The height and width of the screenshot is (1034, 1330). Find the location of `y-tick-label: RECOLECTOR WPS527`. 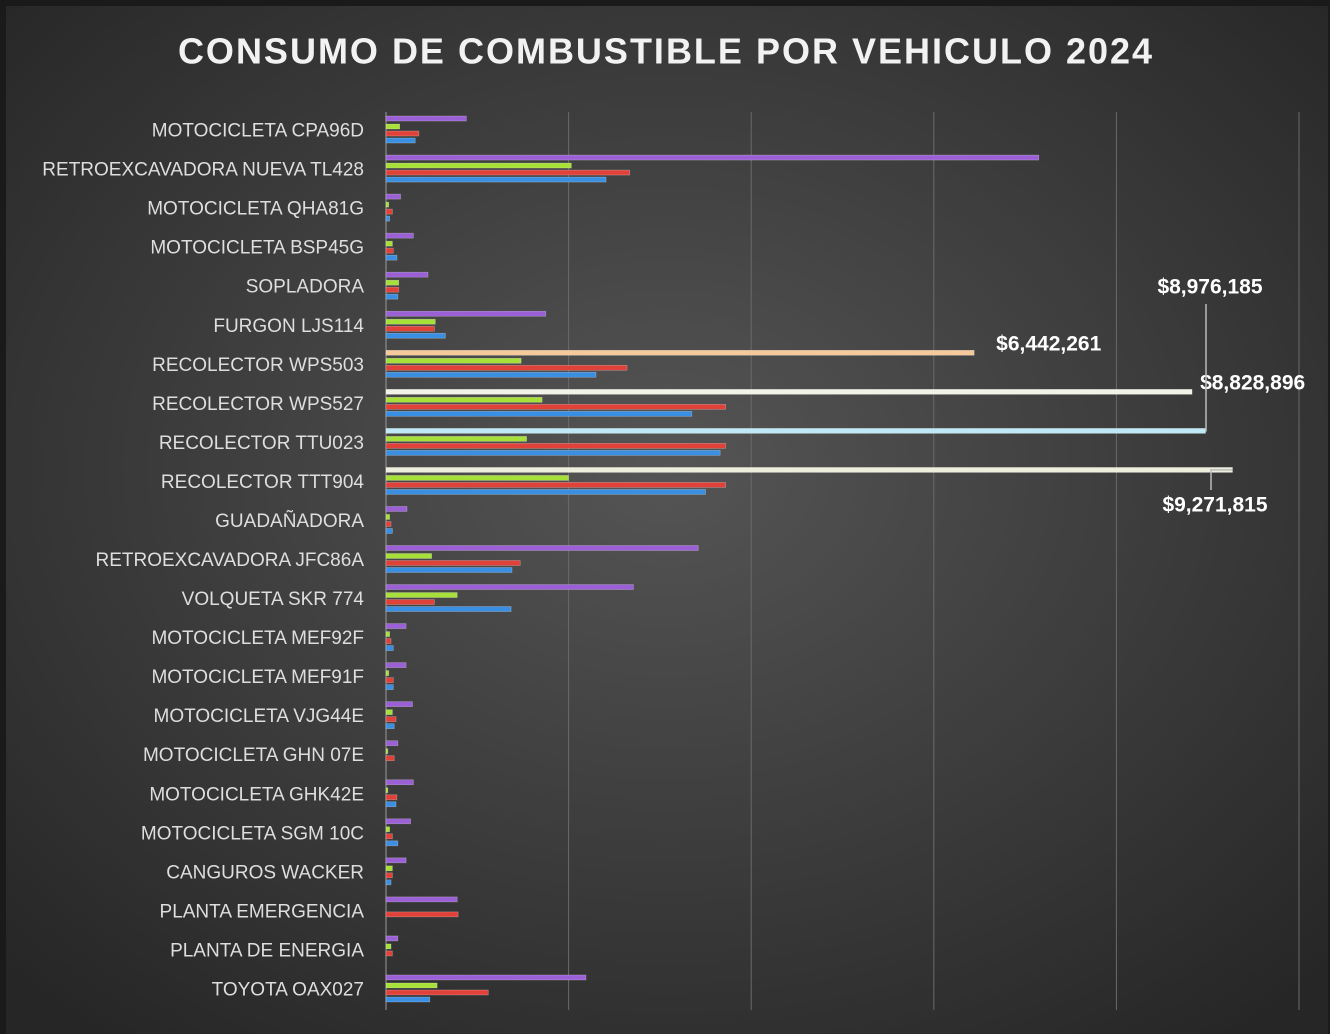

y-tick-label: RECOLECTOR WPS527 is located at coordinates (258, 404).